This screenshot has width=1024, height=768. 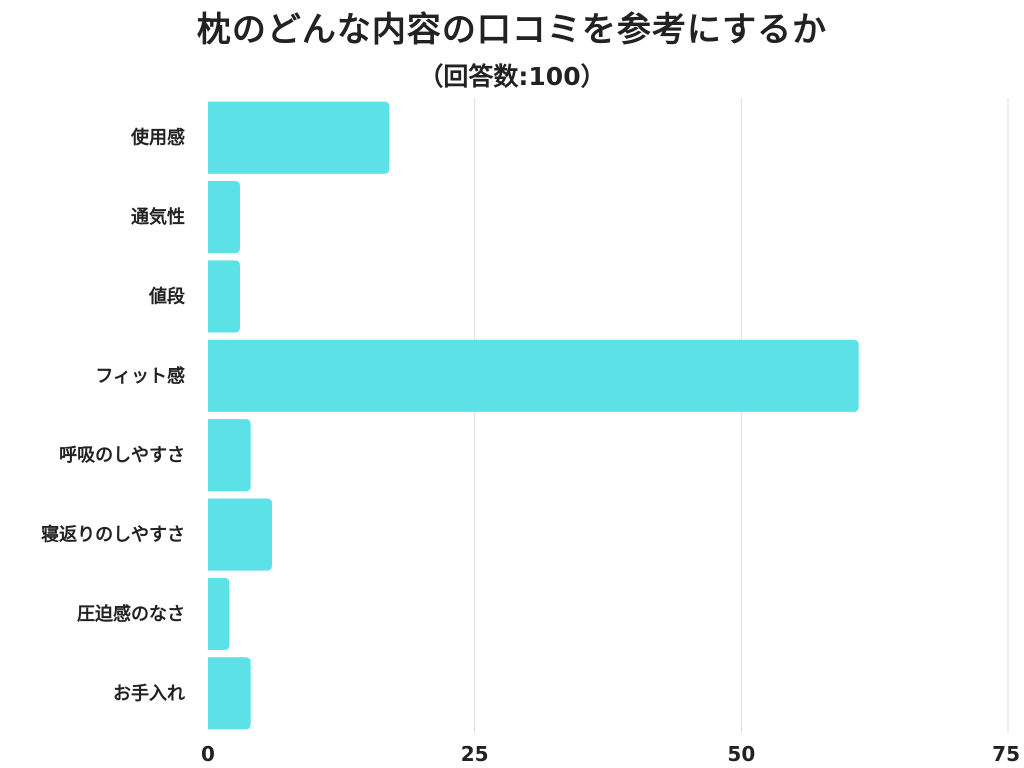 I want to click on category-label-1: 通気性, so click(x=158, y=217).